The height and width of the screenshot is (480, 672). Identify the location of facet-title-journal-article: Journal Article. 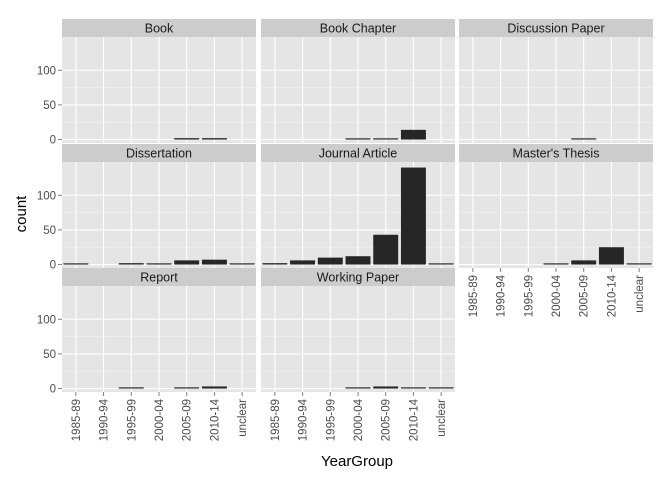
(358, 154).